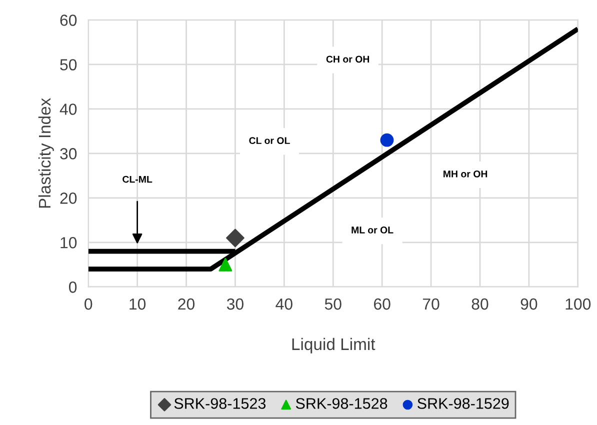  Describe the element at coordinates (269, 140) in the screenshot. I see `annotation: CL or OL` at that location.